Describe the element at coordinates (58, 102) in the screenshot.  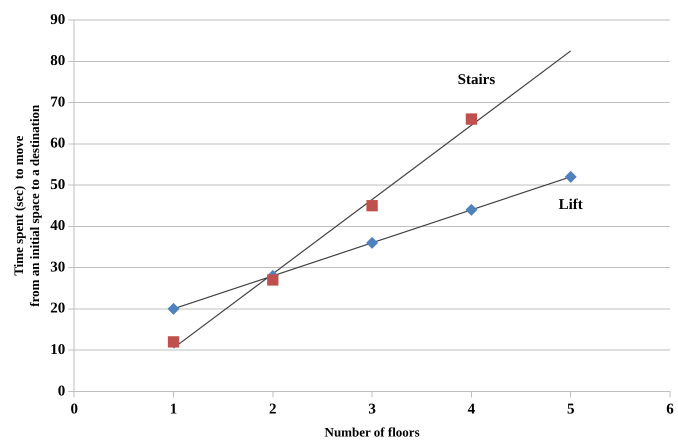
I see `y-tick-label: 70` at that location.